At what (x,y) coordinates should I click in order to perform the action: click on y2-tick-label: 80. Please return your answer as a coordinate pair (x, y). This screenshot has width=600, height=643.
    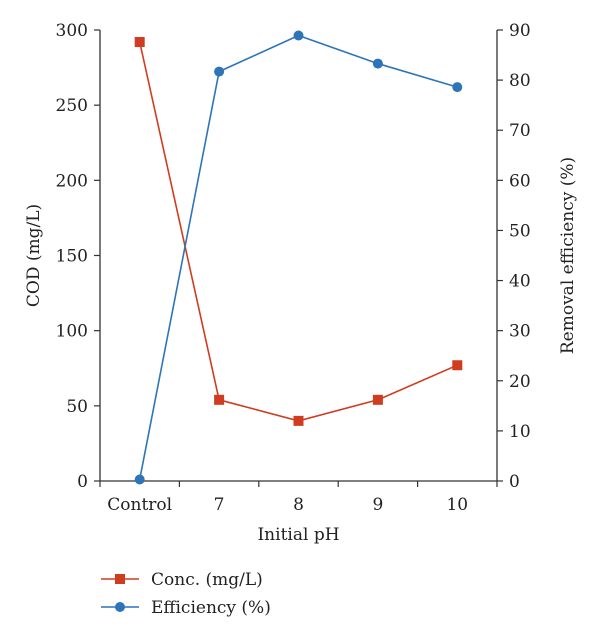
    Looking at the image, I should click on (520, 81).